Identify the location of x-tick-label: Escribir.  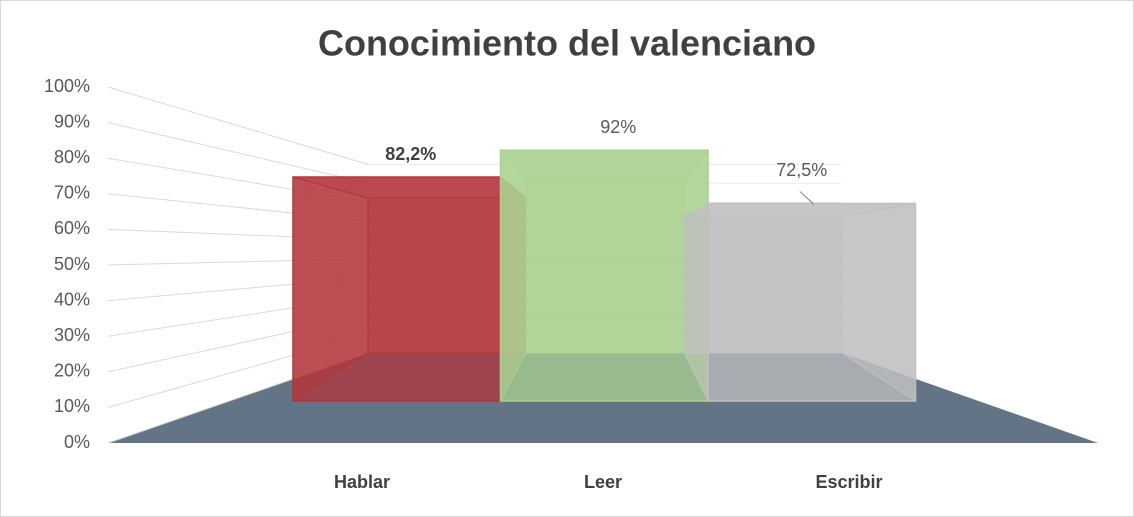
(848, 482).